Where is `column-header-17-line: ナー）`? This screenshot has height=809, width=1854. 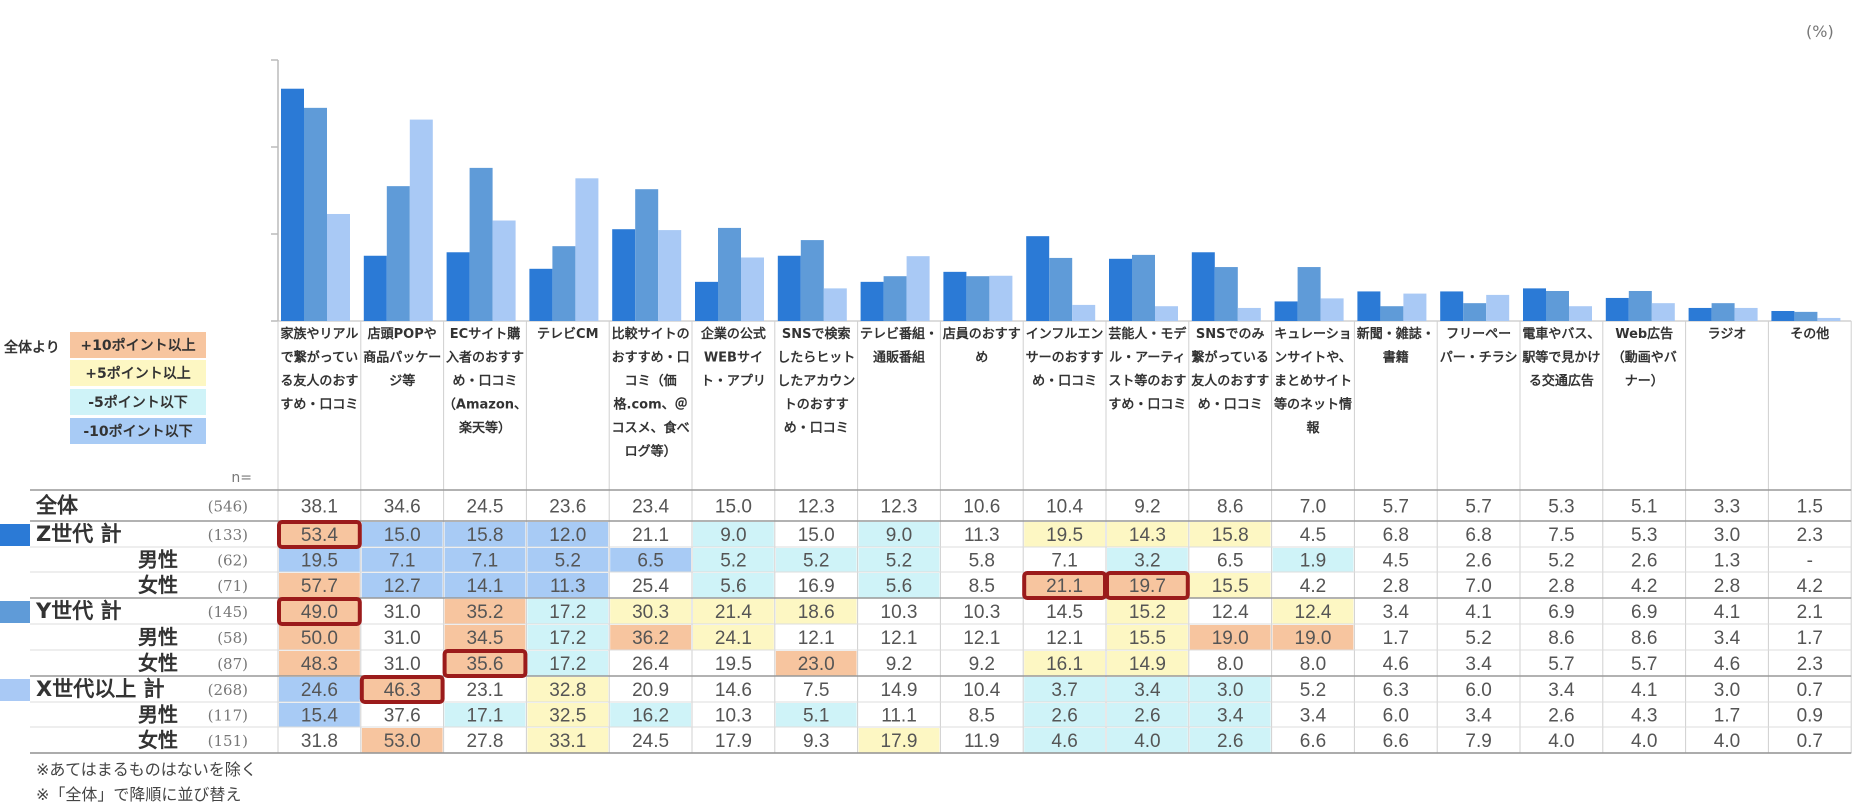
column-header-17-line: ナー） is located at coordinates (1644, 381).